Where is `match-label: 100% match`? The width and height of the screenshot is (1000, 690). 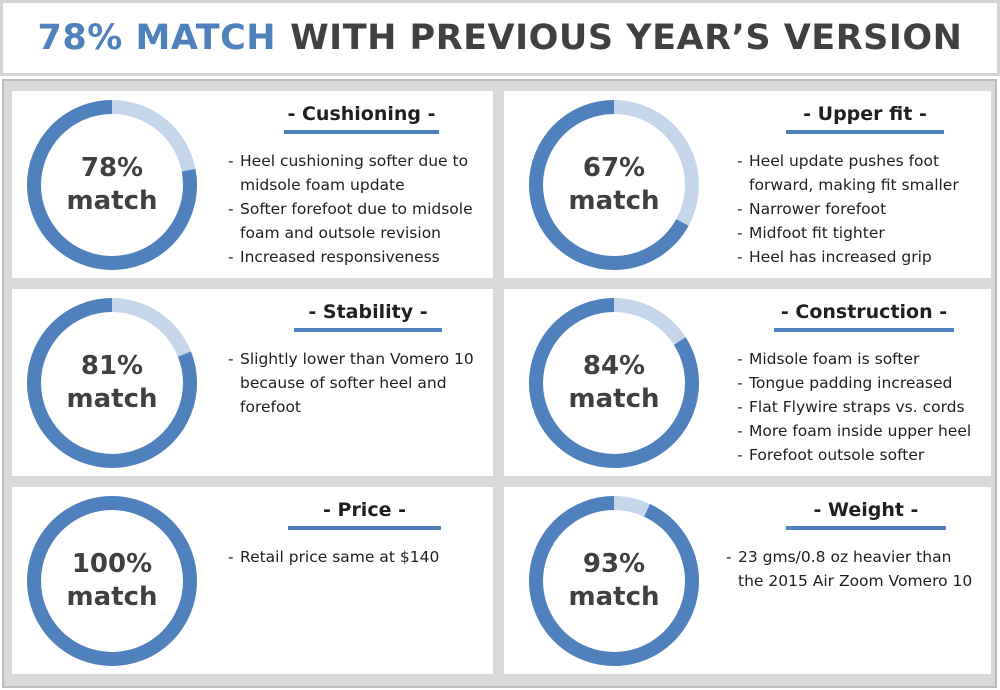
match-label: 100% match is located at coordinates (112, 581).